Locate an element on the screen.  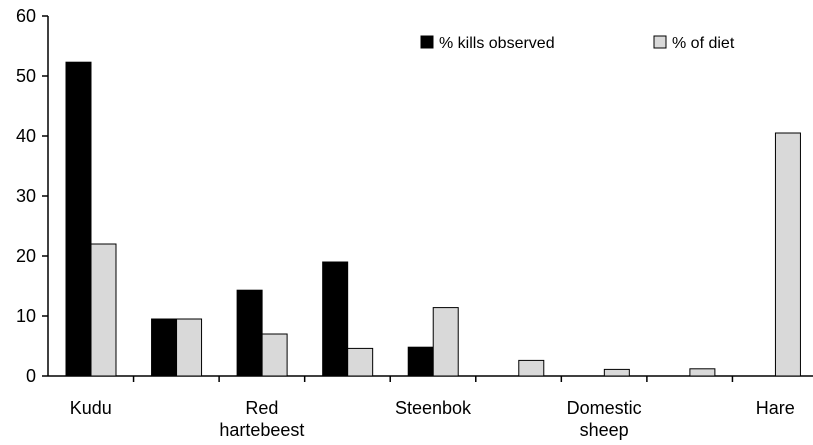
category-label: Domestic sheep is located at coordinates (604, 419).